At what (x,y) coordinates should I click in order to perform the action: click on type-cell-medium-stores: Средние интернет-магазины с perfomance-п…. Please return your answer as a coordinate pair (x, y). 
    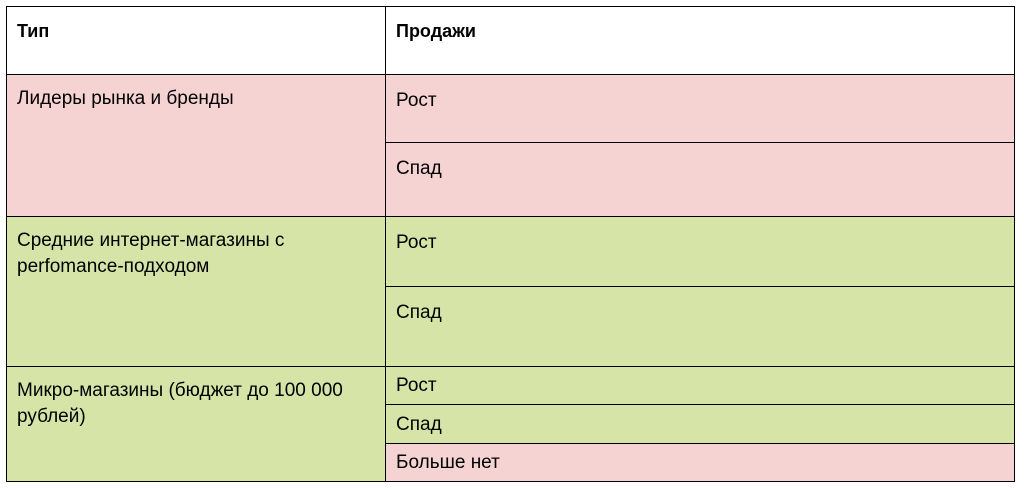
    Looking at the image, I should click on (196, 291).